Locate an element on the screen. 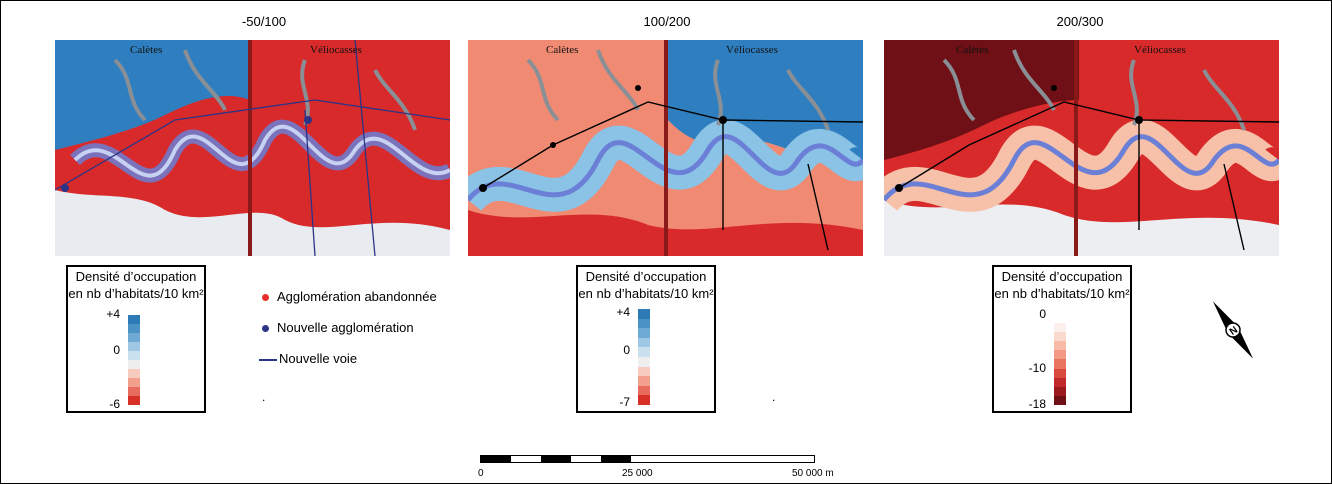  scale-tick-25000: 25 000 is located at coordinates (637, 473).